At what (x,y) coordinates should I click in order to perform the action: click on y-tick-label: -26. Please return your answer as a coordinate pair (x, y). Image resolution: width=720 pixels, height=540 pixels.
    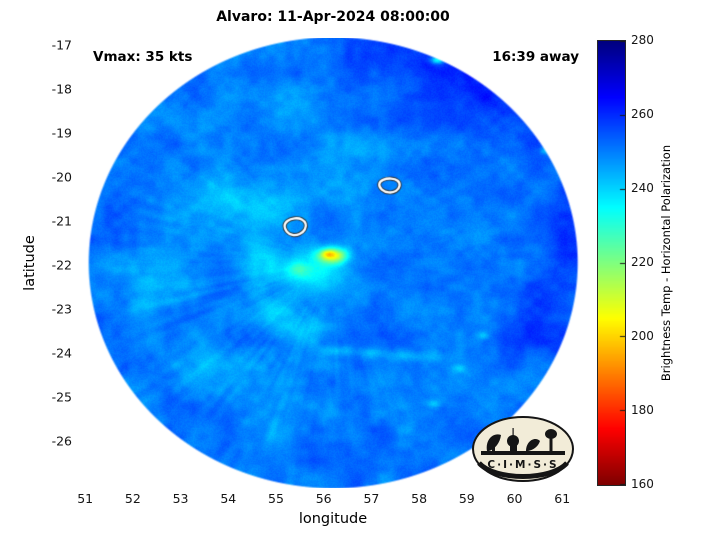
    Looking at the image, I should click on (61, 441).